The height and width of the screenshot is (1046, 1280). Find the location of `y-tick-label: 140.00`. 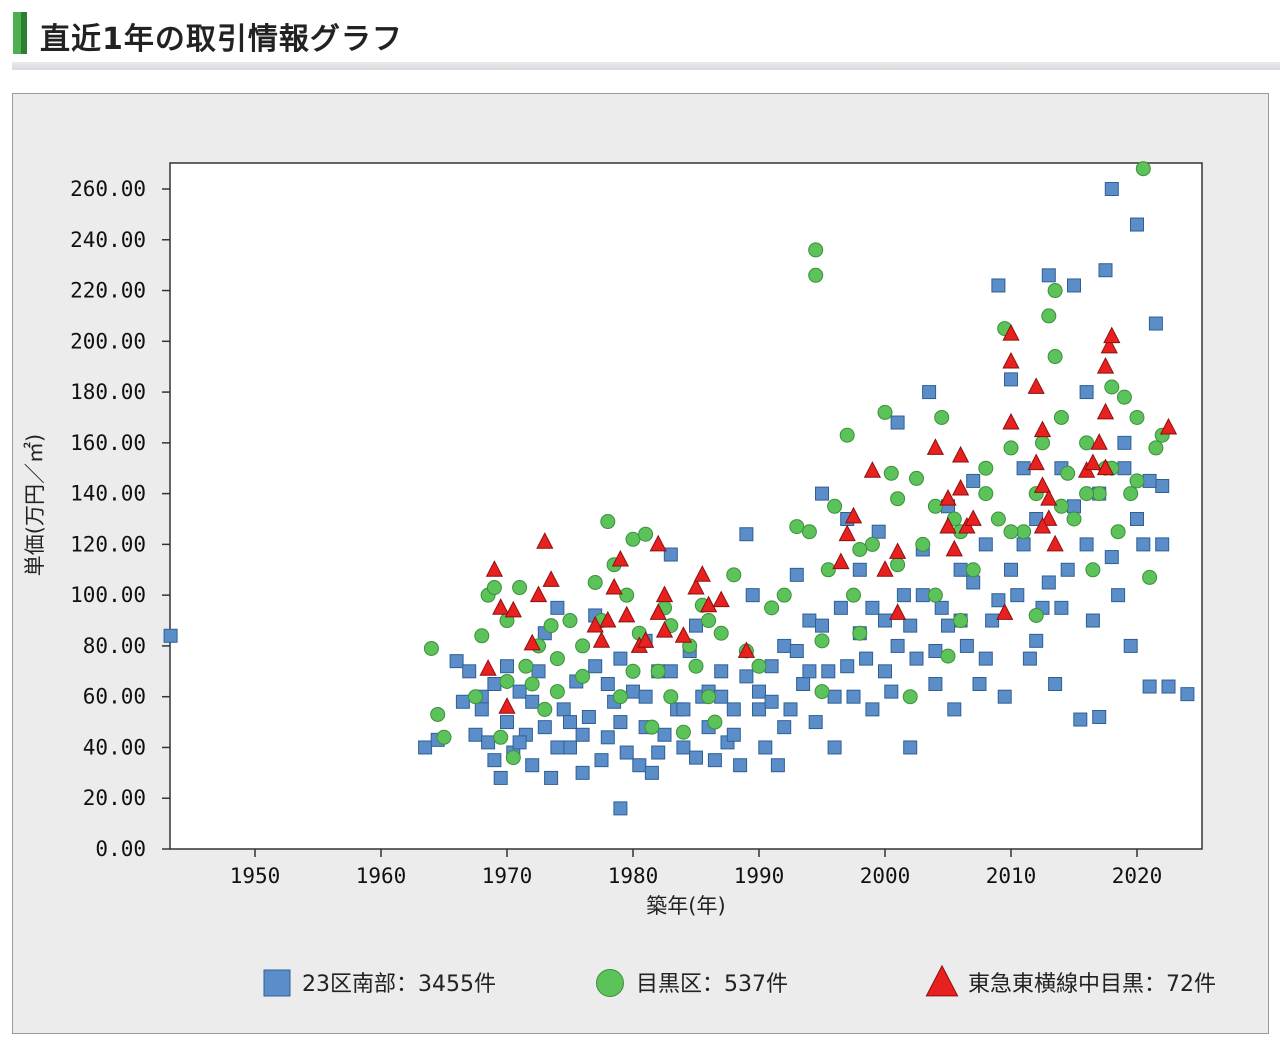

y-tick-label: 140.00 is located at coordinates (108, 494).